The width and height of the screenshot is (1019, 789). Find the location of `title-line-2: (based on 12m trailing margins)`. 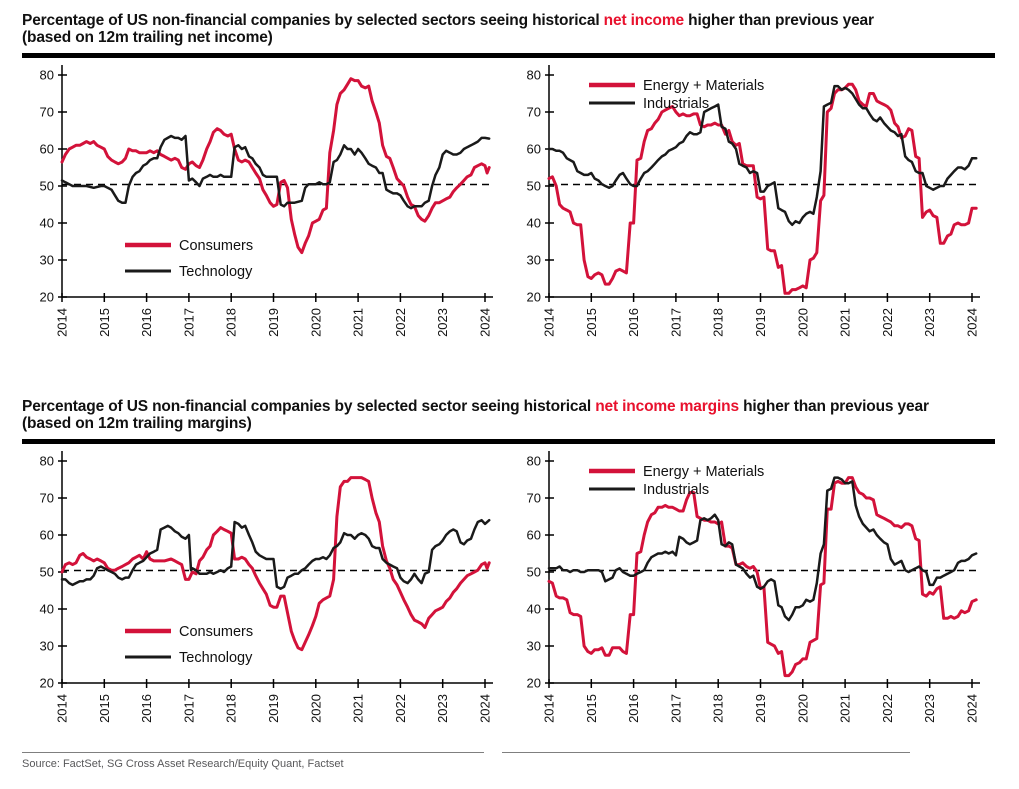

title-line-2: (based on 12m trailing margins) is located at coordinates (137, 423).